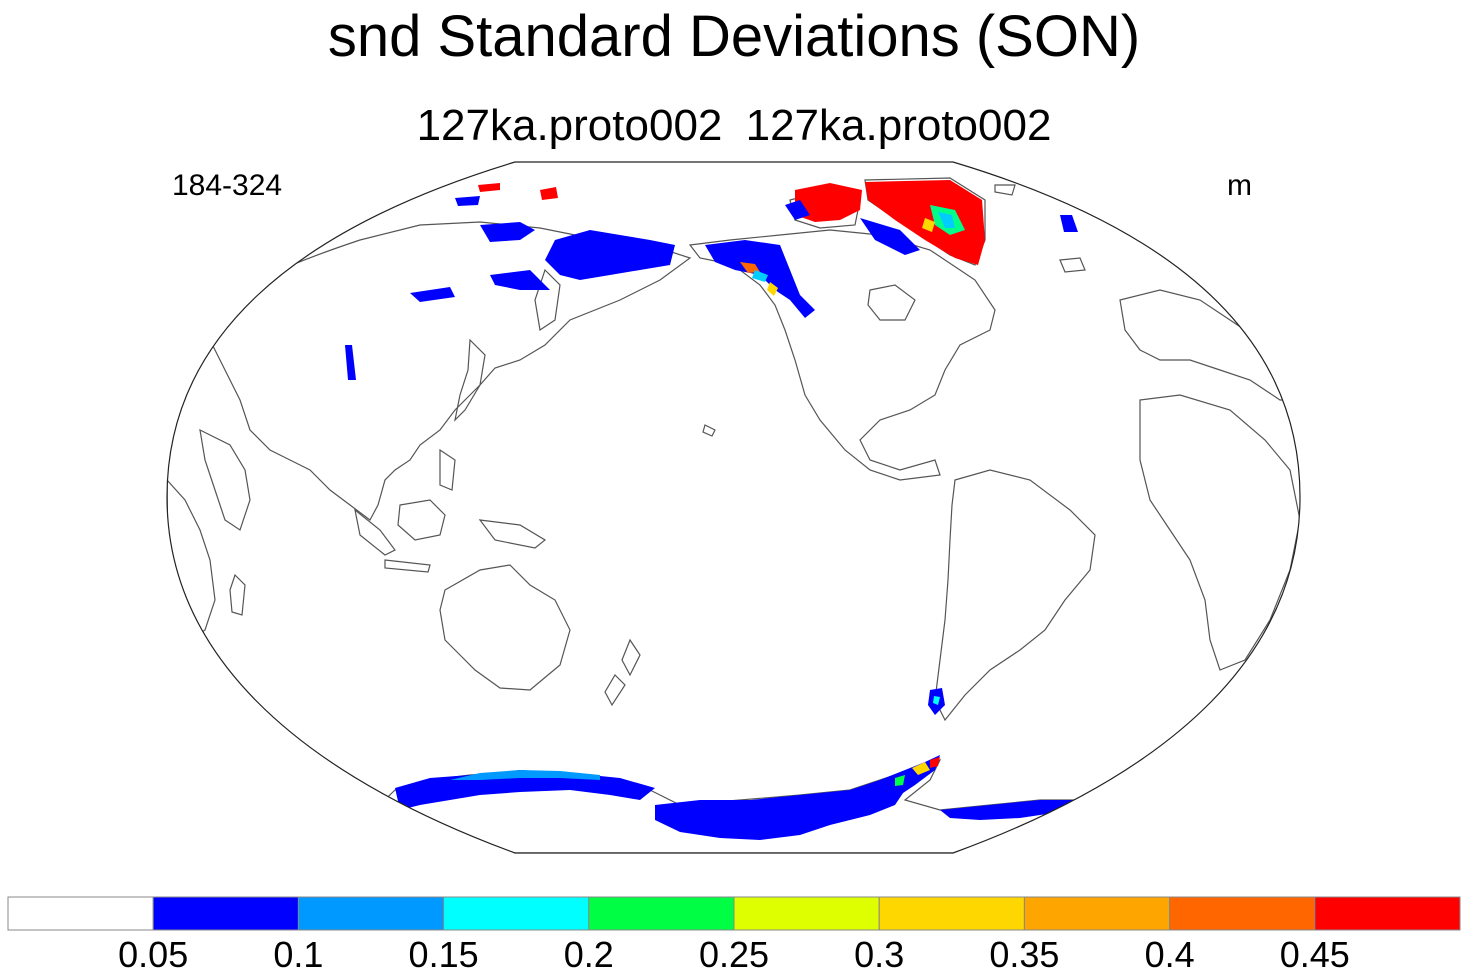 Image resolution: width=1468 pixels, height=978 pixels. I want to click on coastline-iceland, so click(1072, 265).